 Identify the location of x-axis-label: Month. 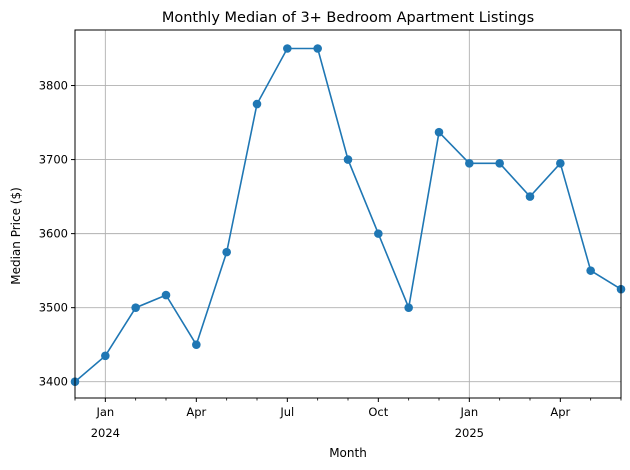
(348, 453).